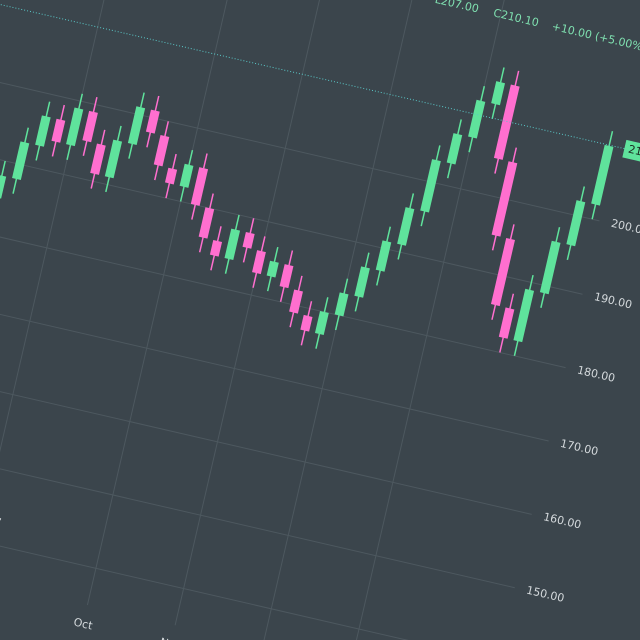 The image size is (640, 640). Describe the element at coordinates (631, 155) in the screenshot. I see `last-price-tag` at that location.